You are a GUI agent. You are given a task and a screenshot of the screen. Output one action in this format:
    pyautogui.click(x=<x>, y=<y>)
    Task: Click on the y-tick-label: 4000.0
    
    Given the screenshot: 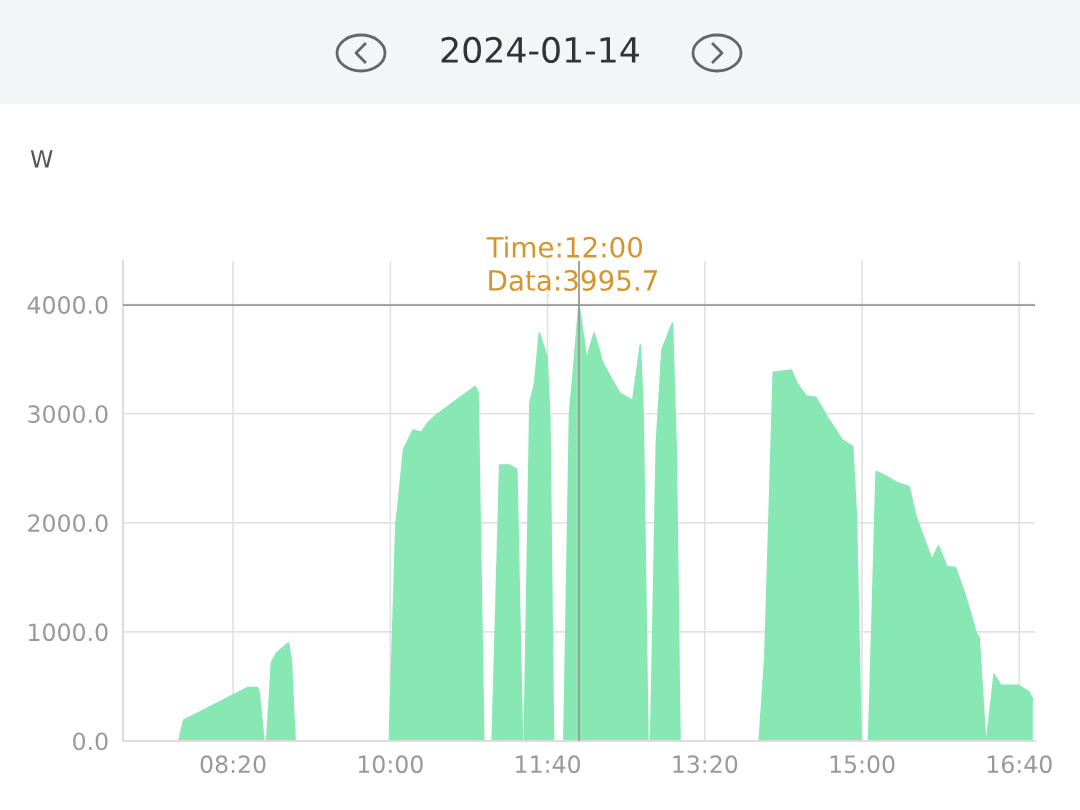 What is the action you would take?
    pyautogui.click(x=67, y=305)
    